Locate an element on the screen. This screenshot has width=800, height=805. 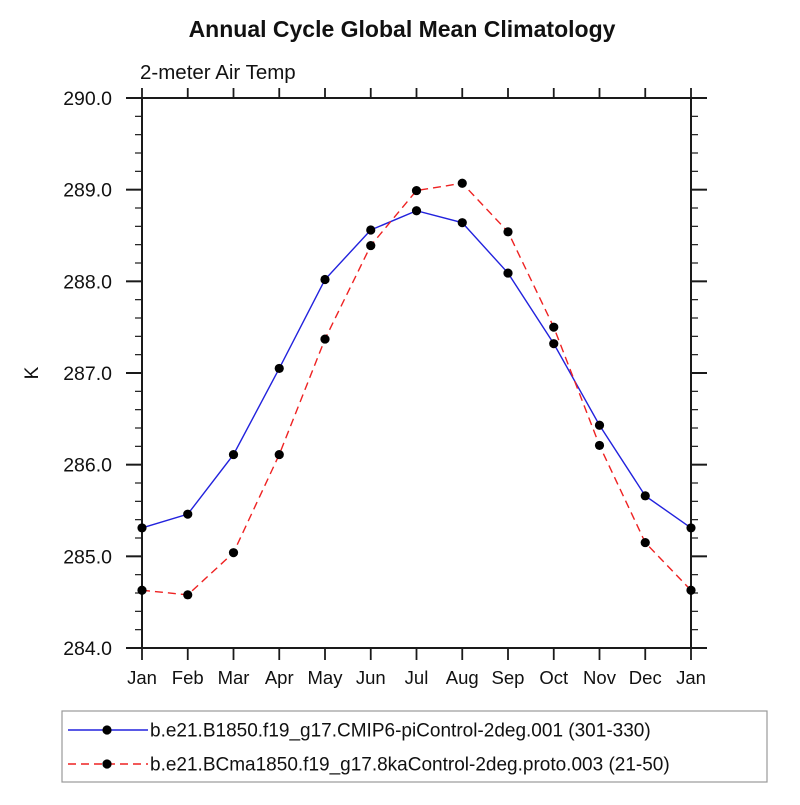
x-tick-label: Oct is located at coordinates (553, 677).